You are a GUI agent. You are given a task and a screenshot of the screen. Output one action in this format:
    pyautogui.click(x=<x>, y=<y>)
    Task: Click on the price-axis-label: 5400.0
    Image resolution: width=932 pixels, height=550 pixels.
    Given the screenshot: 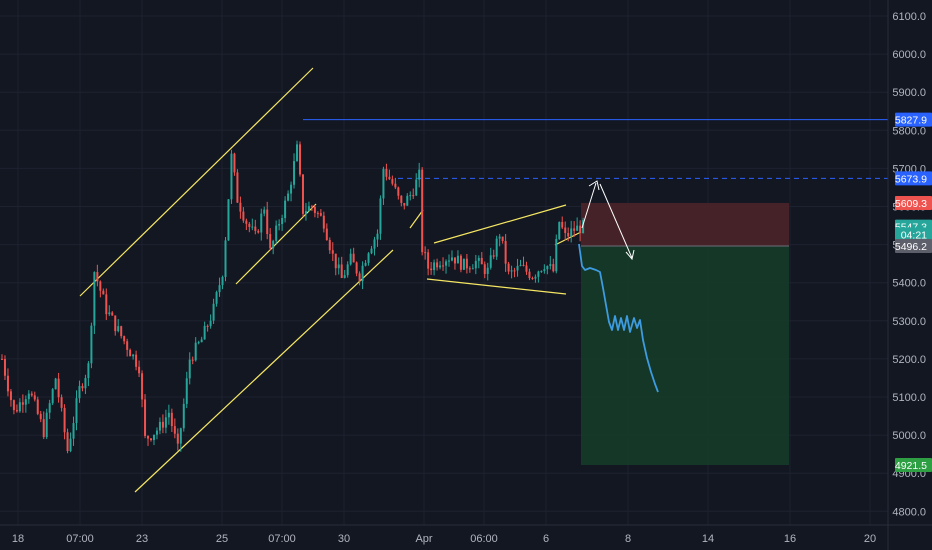 What is the action you would take?
    pyautogui.click(x=909, y=284)
    